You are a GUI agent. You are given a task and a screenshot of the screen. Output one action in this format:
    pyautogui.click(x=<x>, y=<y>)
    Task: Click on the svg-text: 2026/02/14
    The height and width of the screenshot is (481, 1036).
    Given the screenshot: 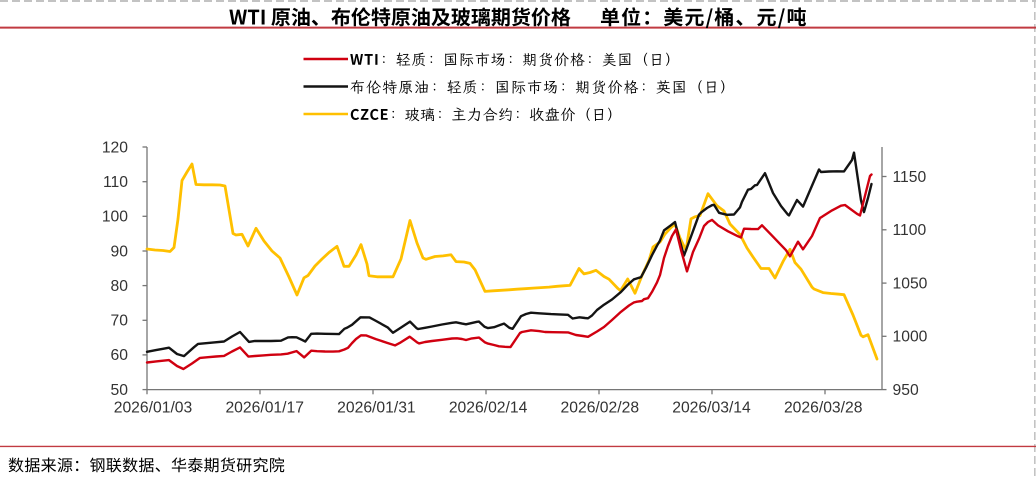 What is the action you would take?
    pyautogui.click(x=488, y=408)
    